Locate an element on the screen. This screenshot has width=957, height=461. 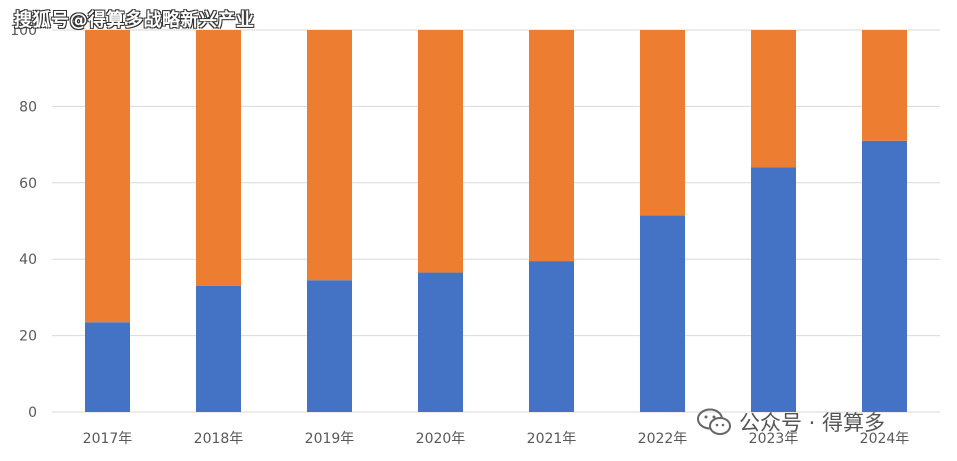
y-tick-label: 80 is located at coordinates (28, 107).